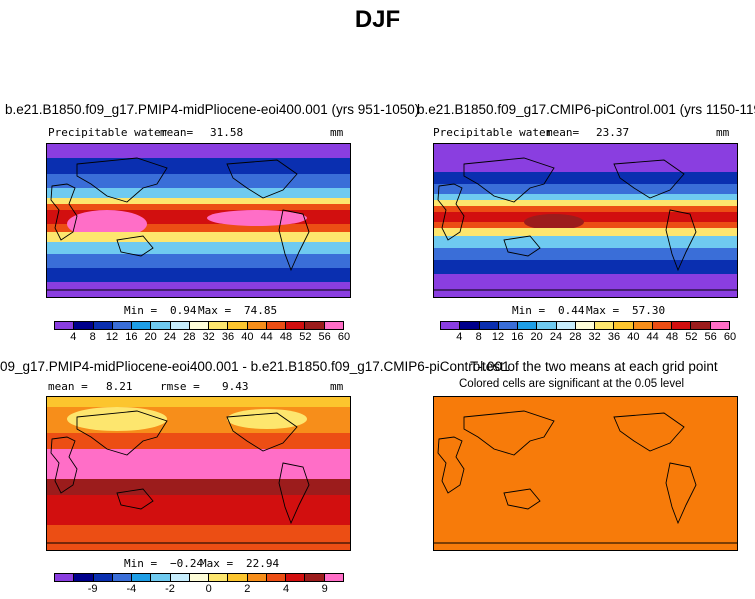 This screenshot has height=599, width=755. What do you see at coordinates (215, 310) in the screenshot?
I see `panel1-max-label: Max =` at bounding box center [215, 310].